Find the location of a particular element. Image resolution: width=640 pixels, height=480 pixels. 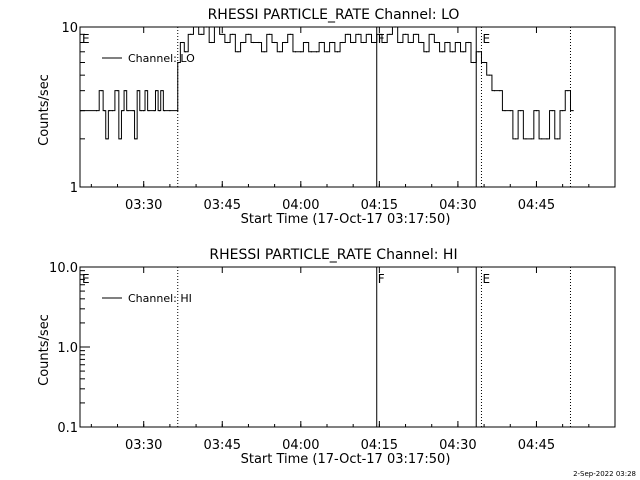

panel2-x-tick-label: 04:45 is located at coordinates (536, 445).